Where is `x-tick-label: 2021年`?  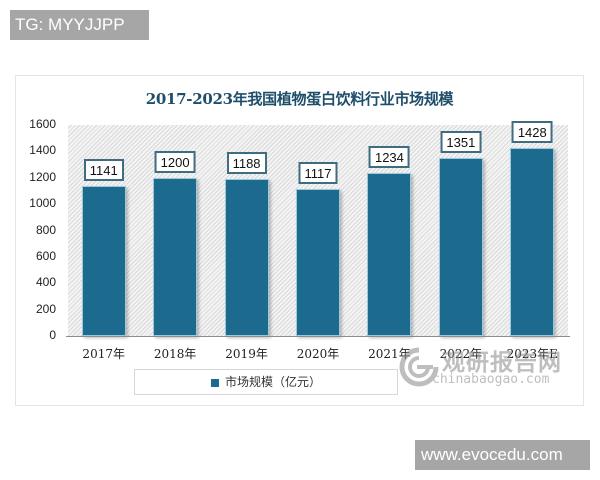
x-tick-label: 2021年 is located at coordinates (389, 354).